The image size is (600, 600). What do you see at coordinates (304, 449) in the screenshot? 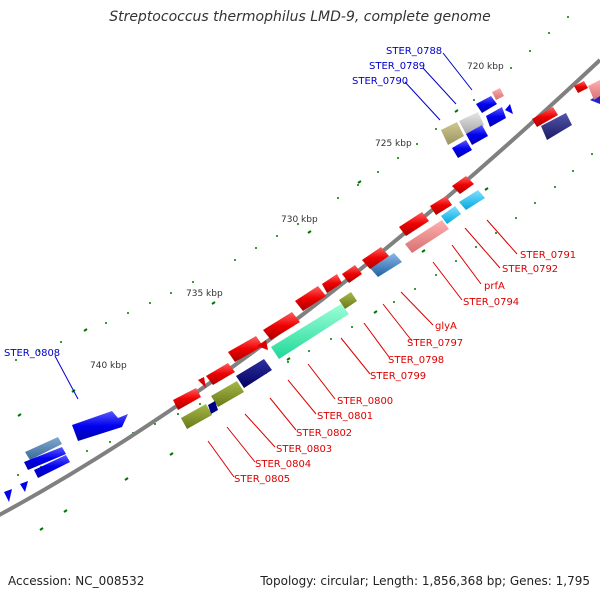
I see `gene-label-ster-0803: STER_0803` at bounding box center [304, 449].